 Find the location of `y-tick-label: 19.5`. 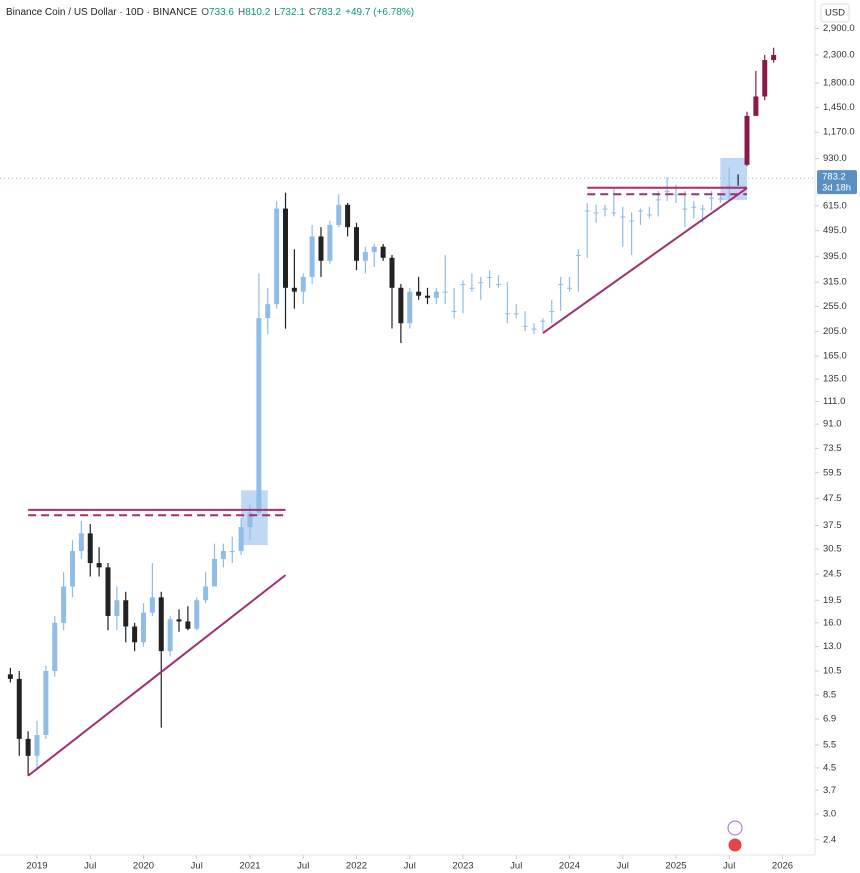

y-tick-label: 19.5 is located at coordinates (832, 600).